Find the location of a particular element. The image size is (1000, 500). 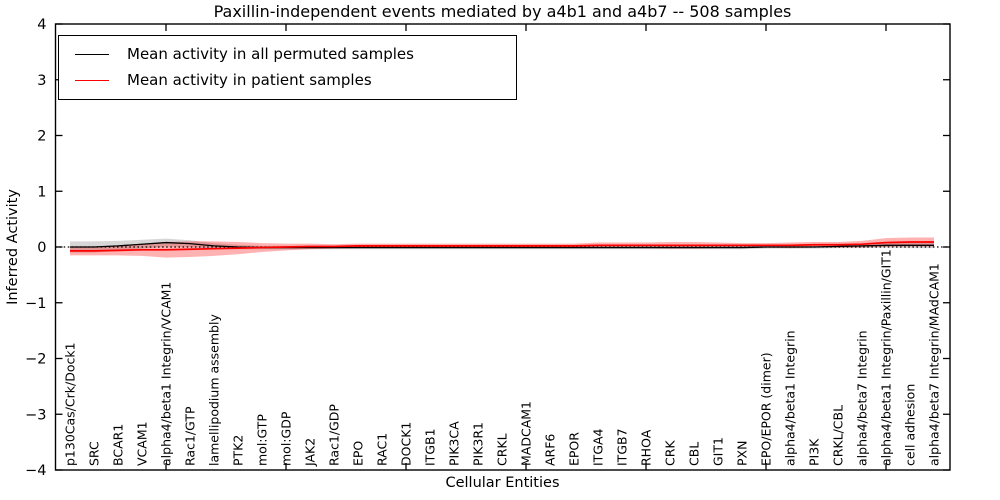

x-category-label: EPOR is located at coordinates (574, 449).